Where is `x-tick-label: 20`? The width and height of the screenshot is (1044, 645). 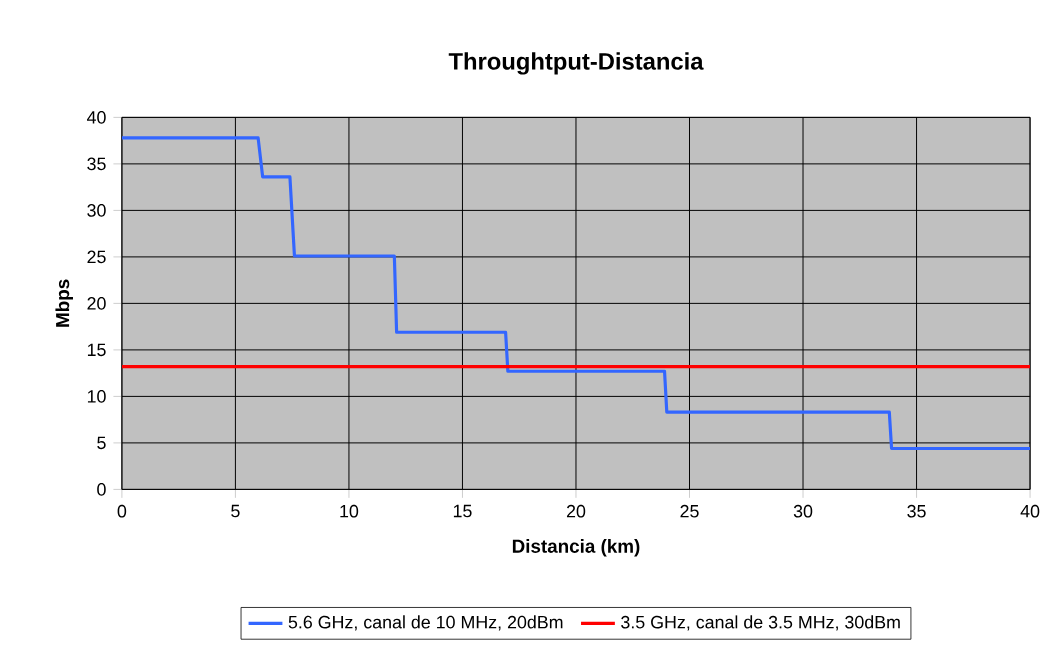
x-tick-label: 20 is located at coordinates (576, 511).